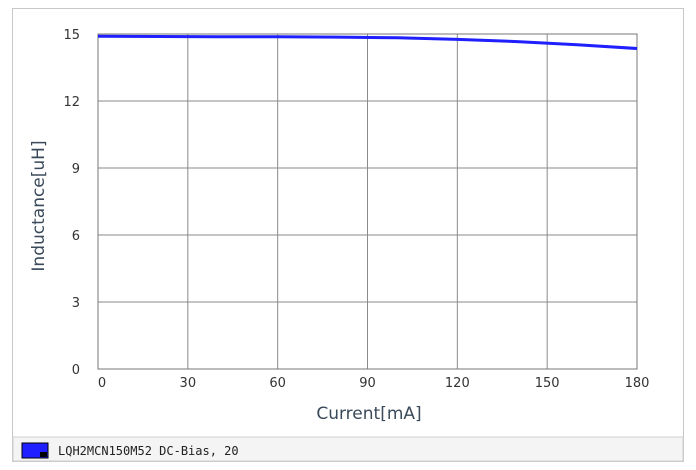  Describe the element at coordinates (637, 383) in the screenshot. I see `x-tick-label: 180` at that location.